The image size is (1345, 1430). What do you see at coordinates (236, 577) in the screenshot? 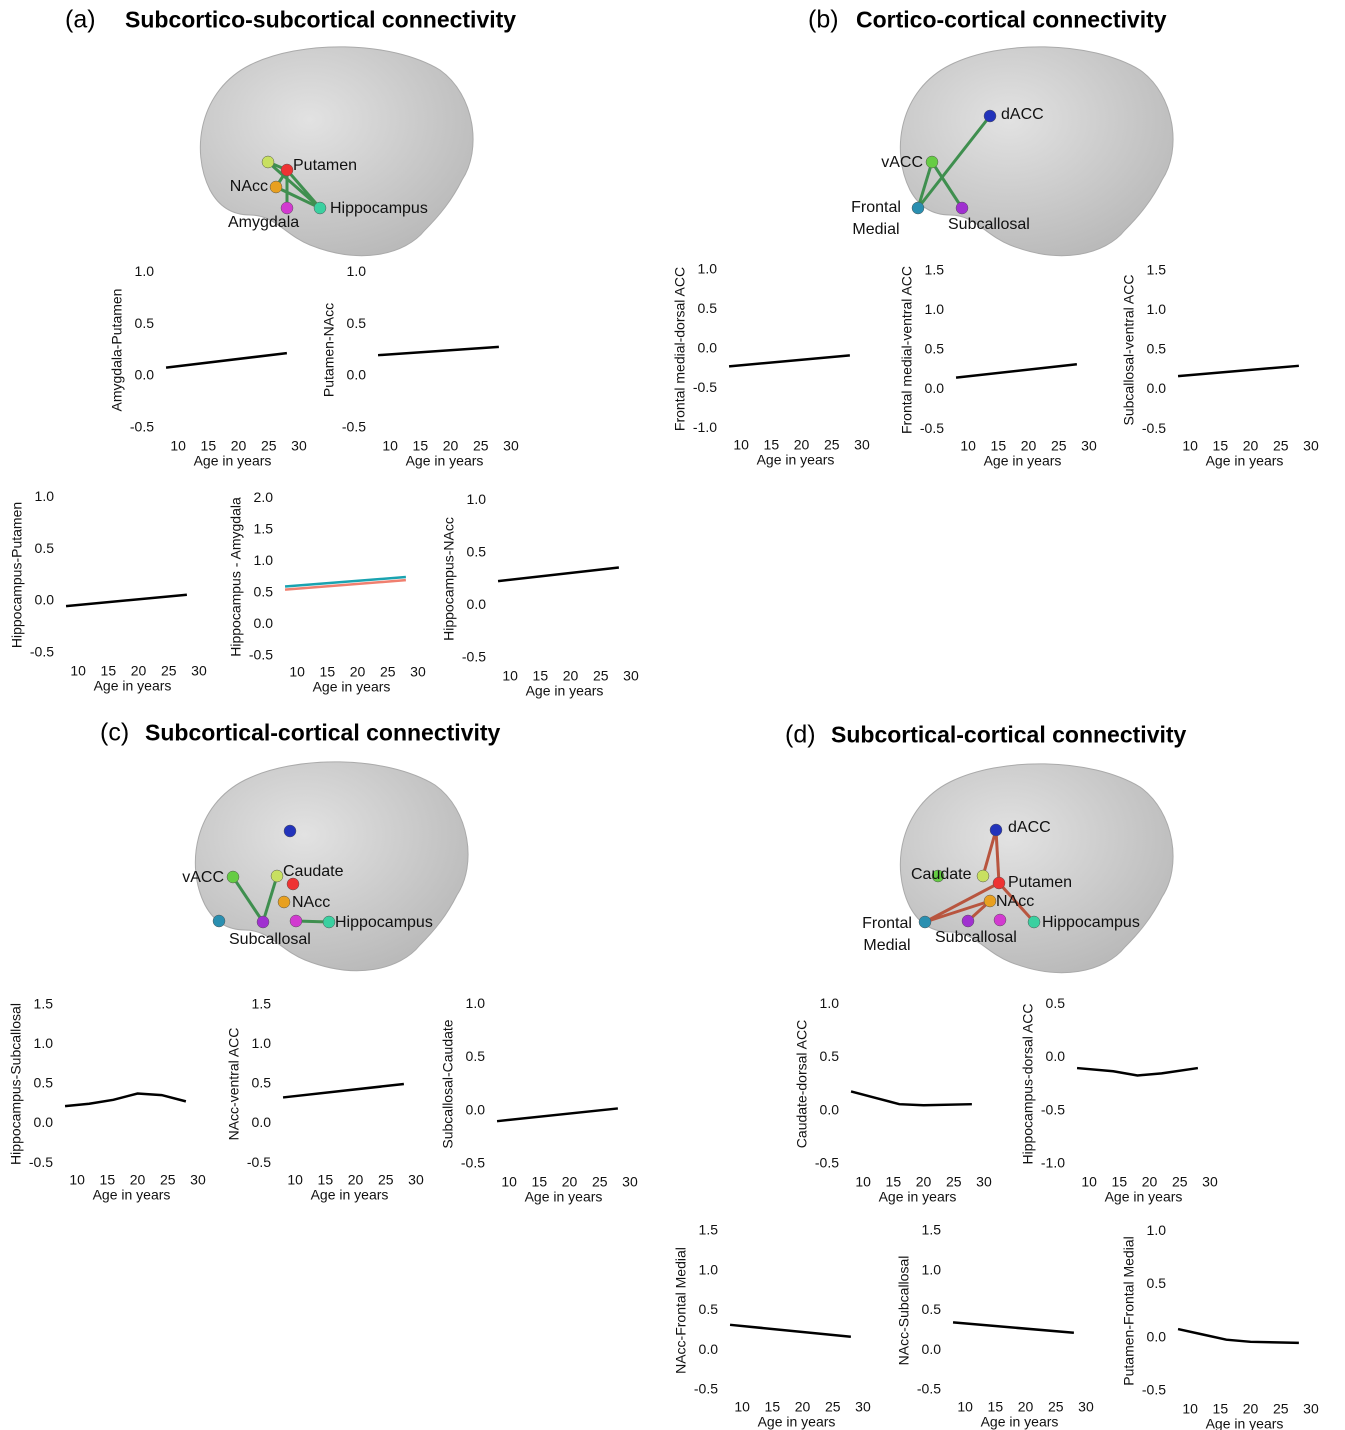
I see `y-axis-label: Hippocampus - Amygdala` at bounding box center [236, 577].